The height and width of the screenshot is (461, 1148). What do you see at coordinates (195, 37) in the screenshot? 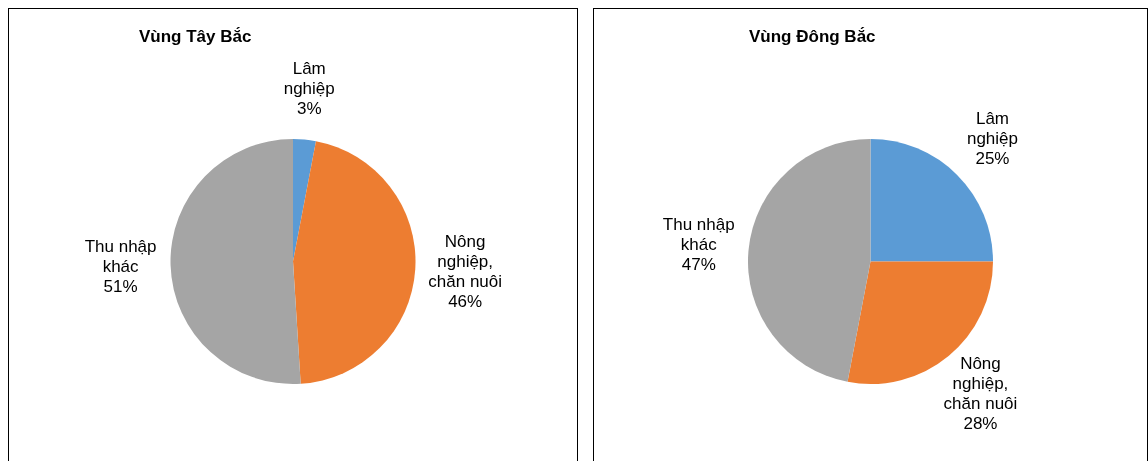
I see `chart-title: Vùng Tây Bắc` at bounding box center [195, 37].